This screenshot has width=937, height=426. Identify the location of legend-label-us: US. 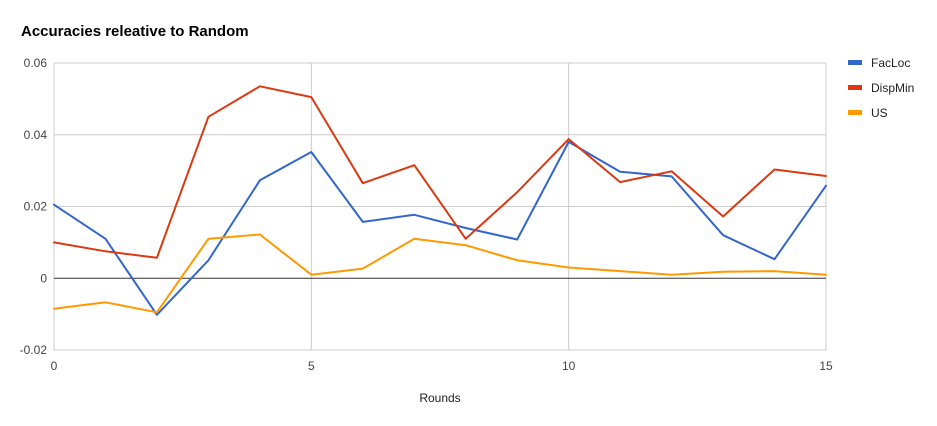
(879, 113).